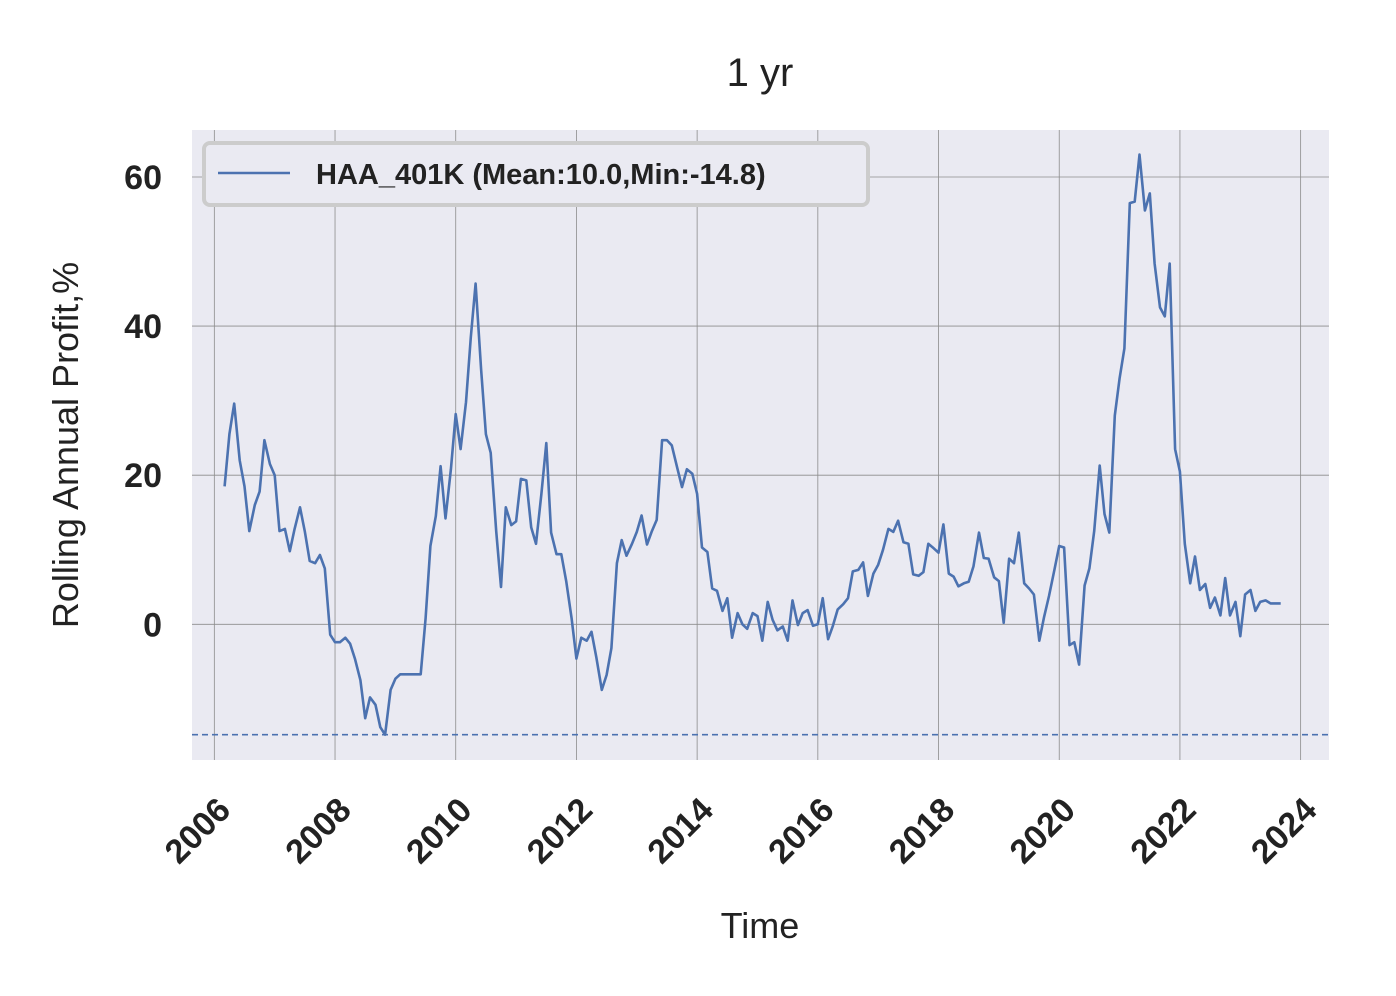 The width and height of the screenshot is (1396, 996). What do you see at coordinates (1284, 831) in the screenshot?
I see `x-tick-label: 2024` at bounding box center [1284, 831].